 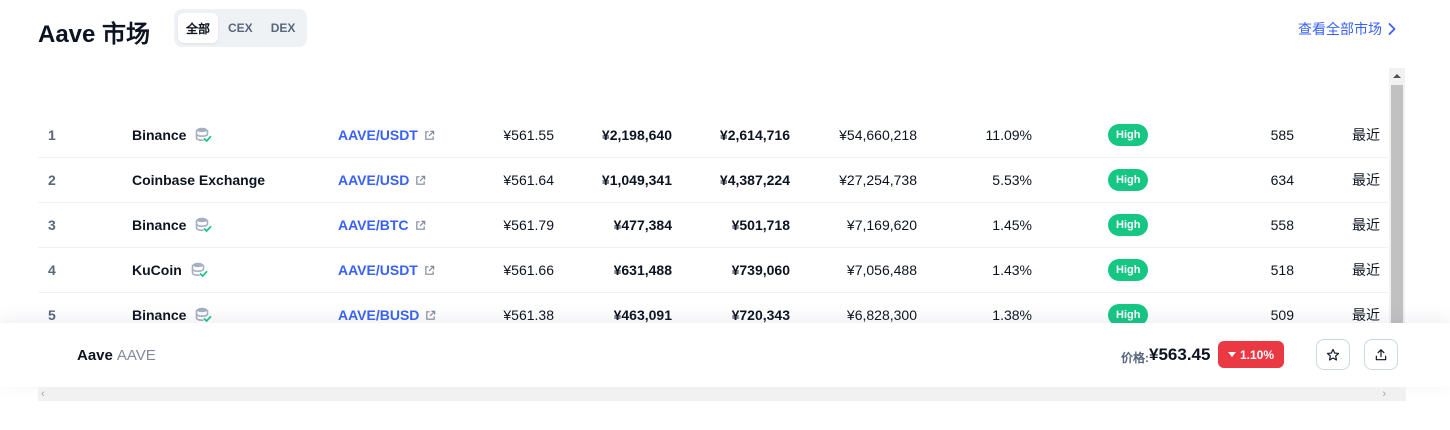 What do you see at coordinates (1012, 180) in the screenshot?
I see `volume-share: 5.53%` at bounding box center [1012, 180].